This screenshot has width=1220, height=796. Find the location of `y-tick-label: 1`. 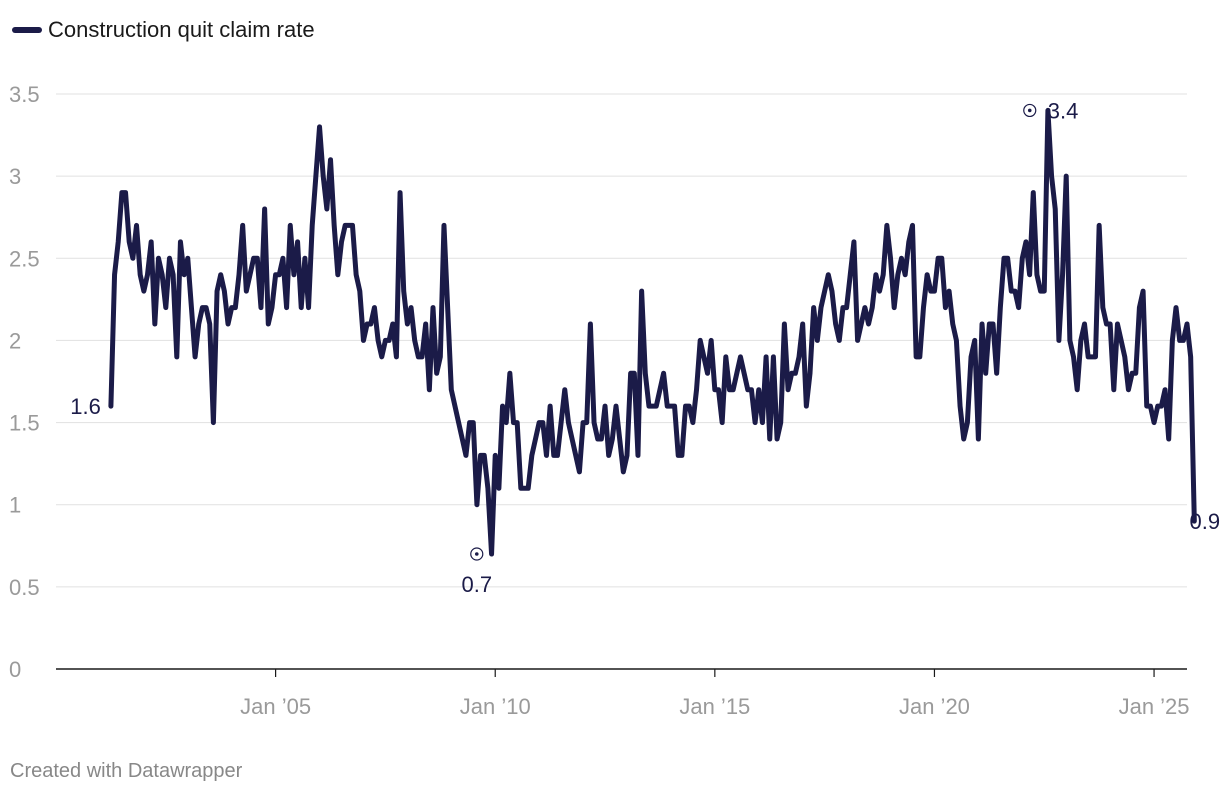

y-tick-label: 1 is located at coordinates (15, 505).